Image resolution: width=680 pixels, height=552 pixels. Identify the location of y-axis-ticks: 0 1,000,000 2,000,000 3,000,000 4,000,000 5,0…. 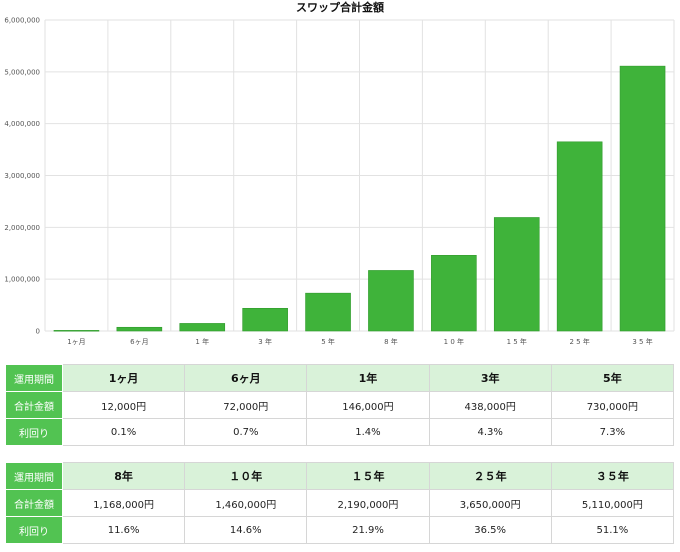
(22, 176).